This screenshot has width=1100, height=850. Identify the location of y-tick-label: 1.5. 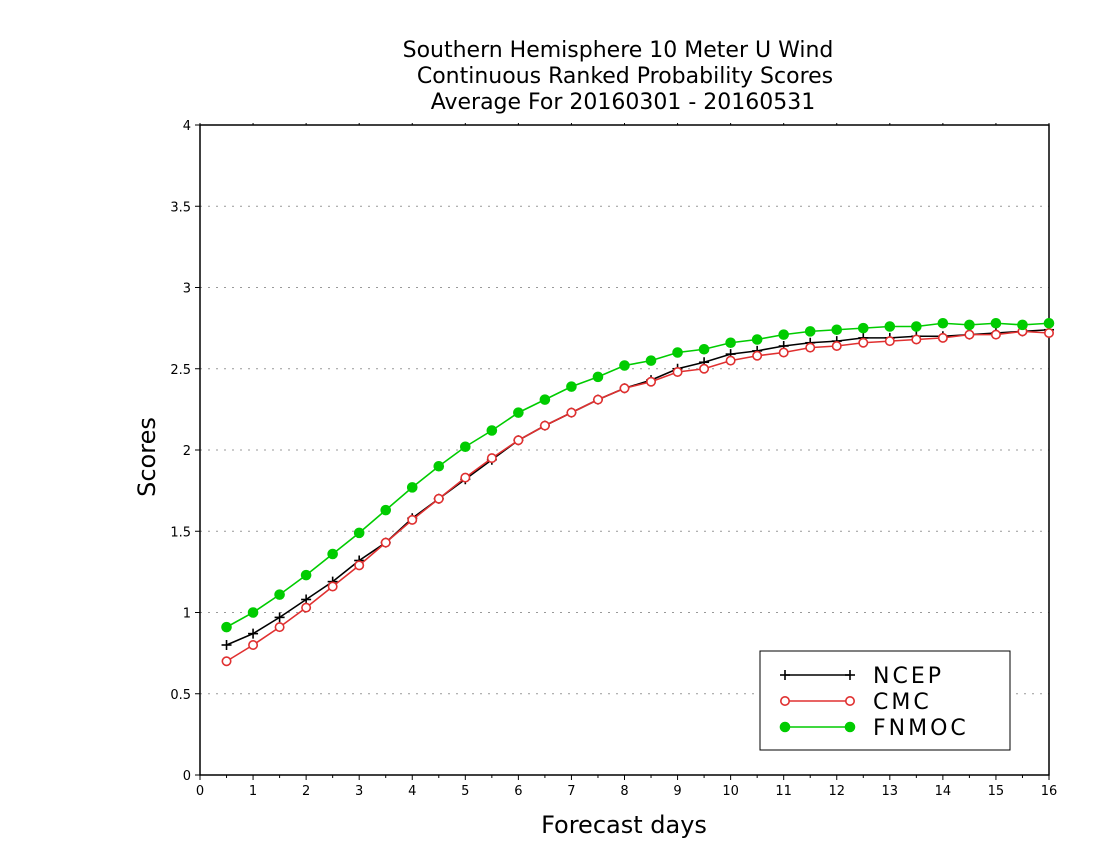
(180, 532).